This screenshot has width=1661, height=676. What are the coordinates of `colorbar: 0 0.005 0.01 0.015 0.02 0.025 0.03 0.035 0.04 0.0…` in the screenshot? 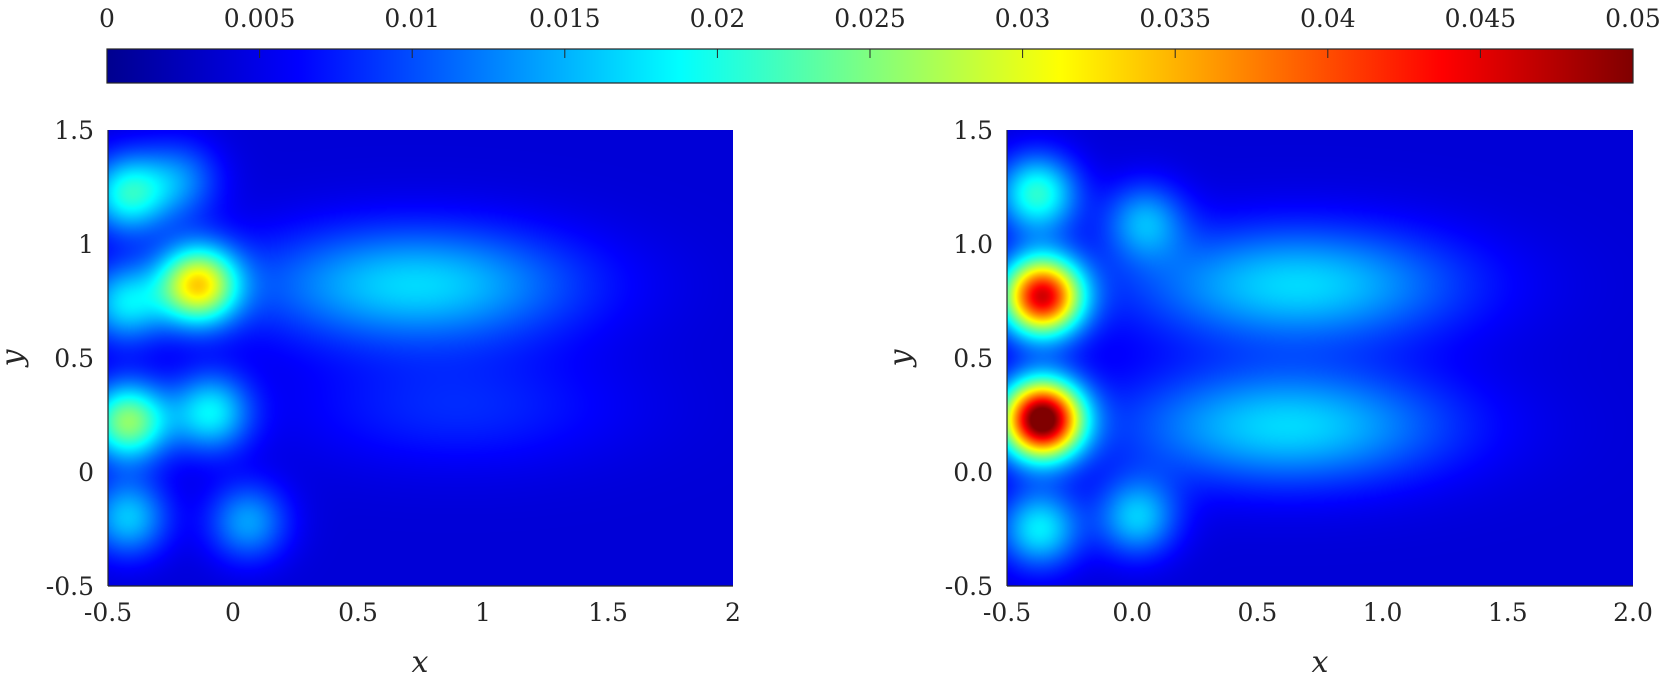 It's located at (880, 44).